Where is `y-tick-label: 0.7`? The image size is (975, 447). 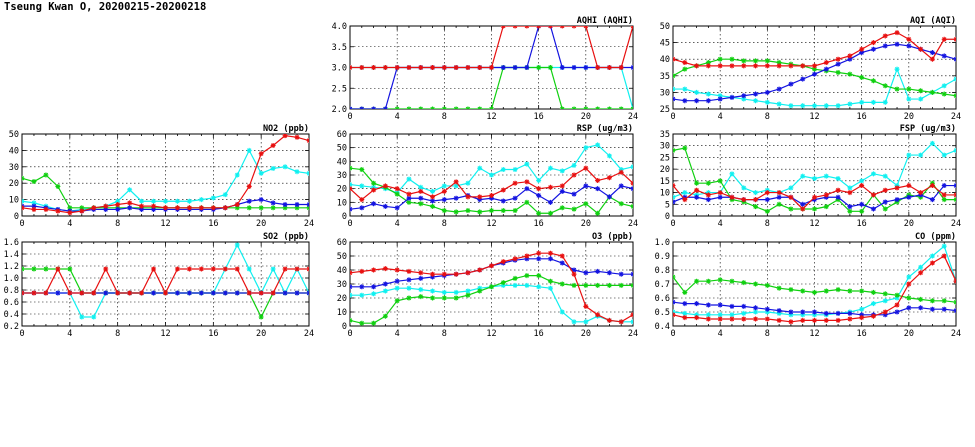 y-tick-label: 0.7 is located at coordinates (662, 285).